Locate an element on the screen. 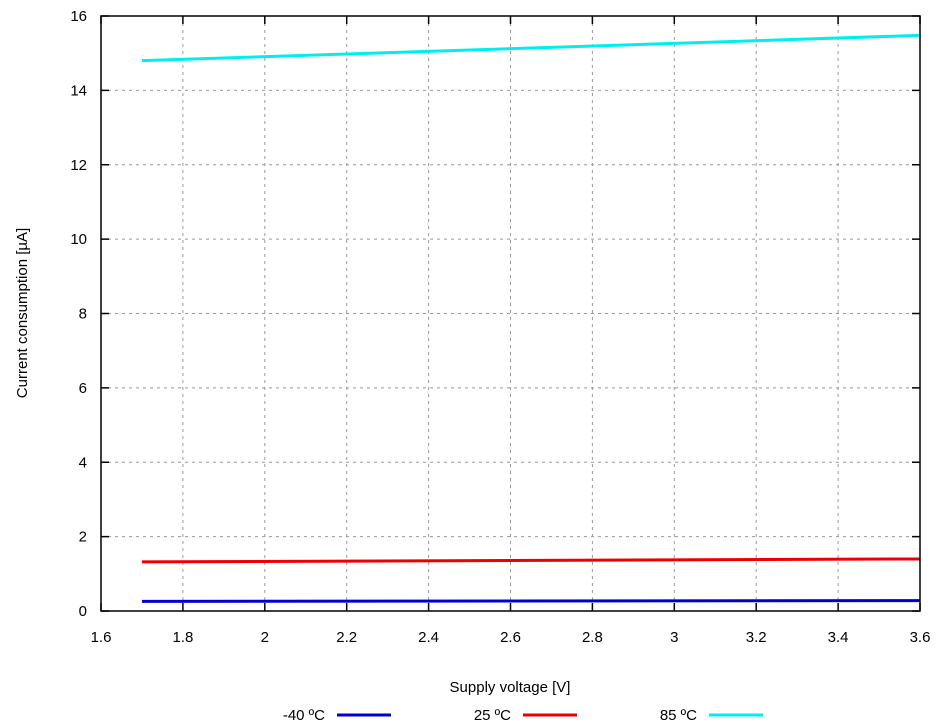 The height and width of the screenshot is (728, 937). y-tick-labels: 0 2 4 6 8 10 12 14 16 is located at coordinates (78, 314).